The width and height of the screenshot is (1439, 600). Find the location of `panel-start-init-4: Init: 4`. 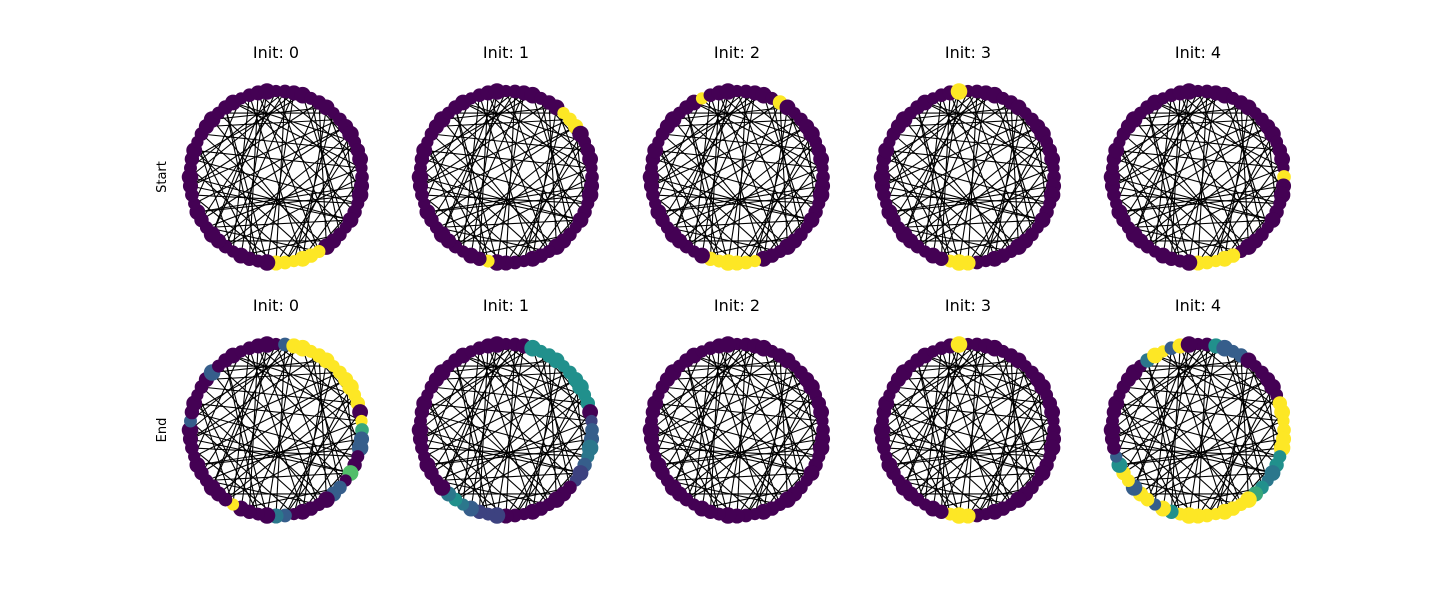

panel-start-init-4: Init: 4 is located at coordinates (1197, 157).